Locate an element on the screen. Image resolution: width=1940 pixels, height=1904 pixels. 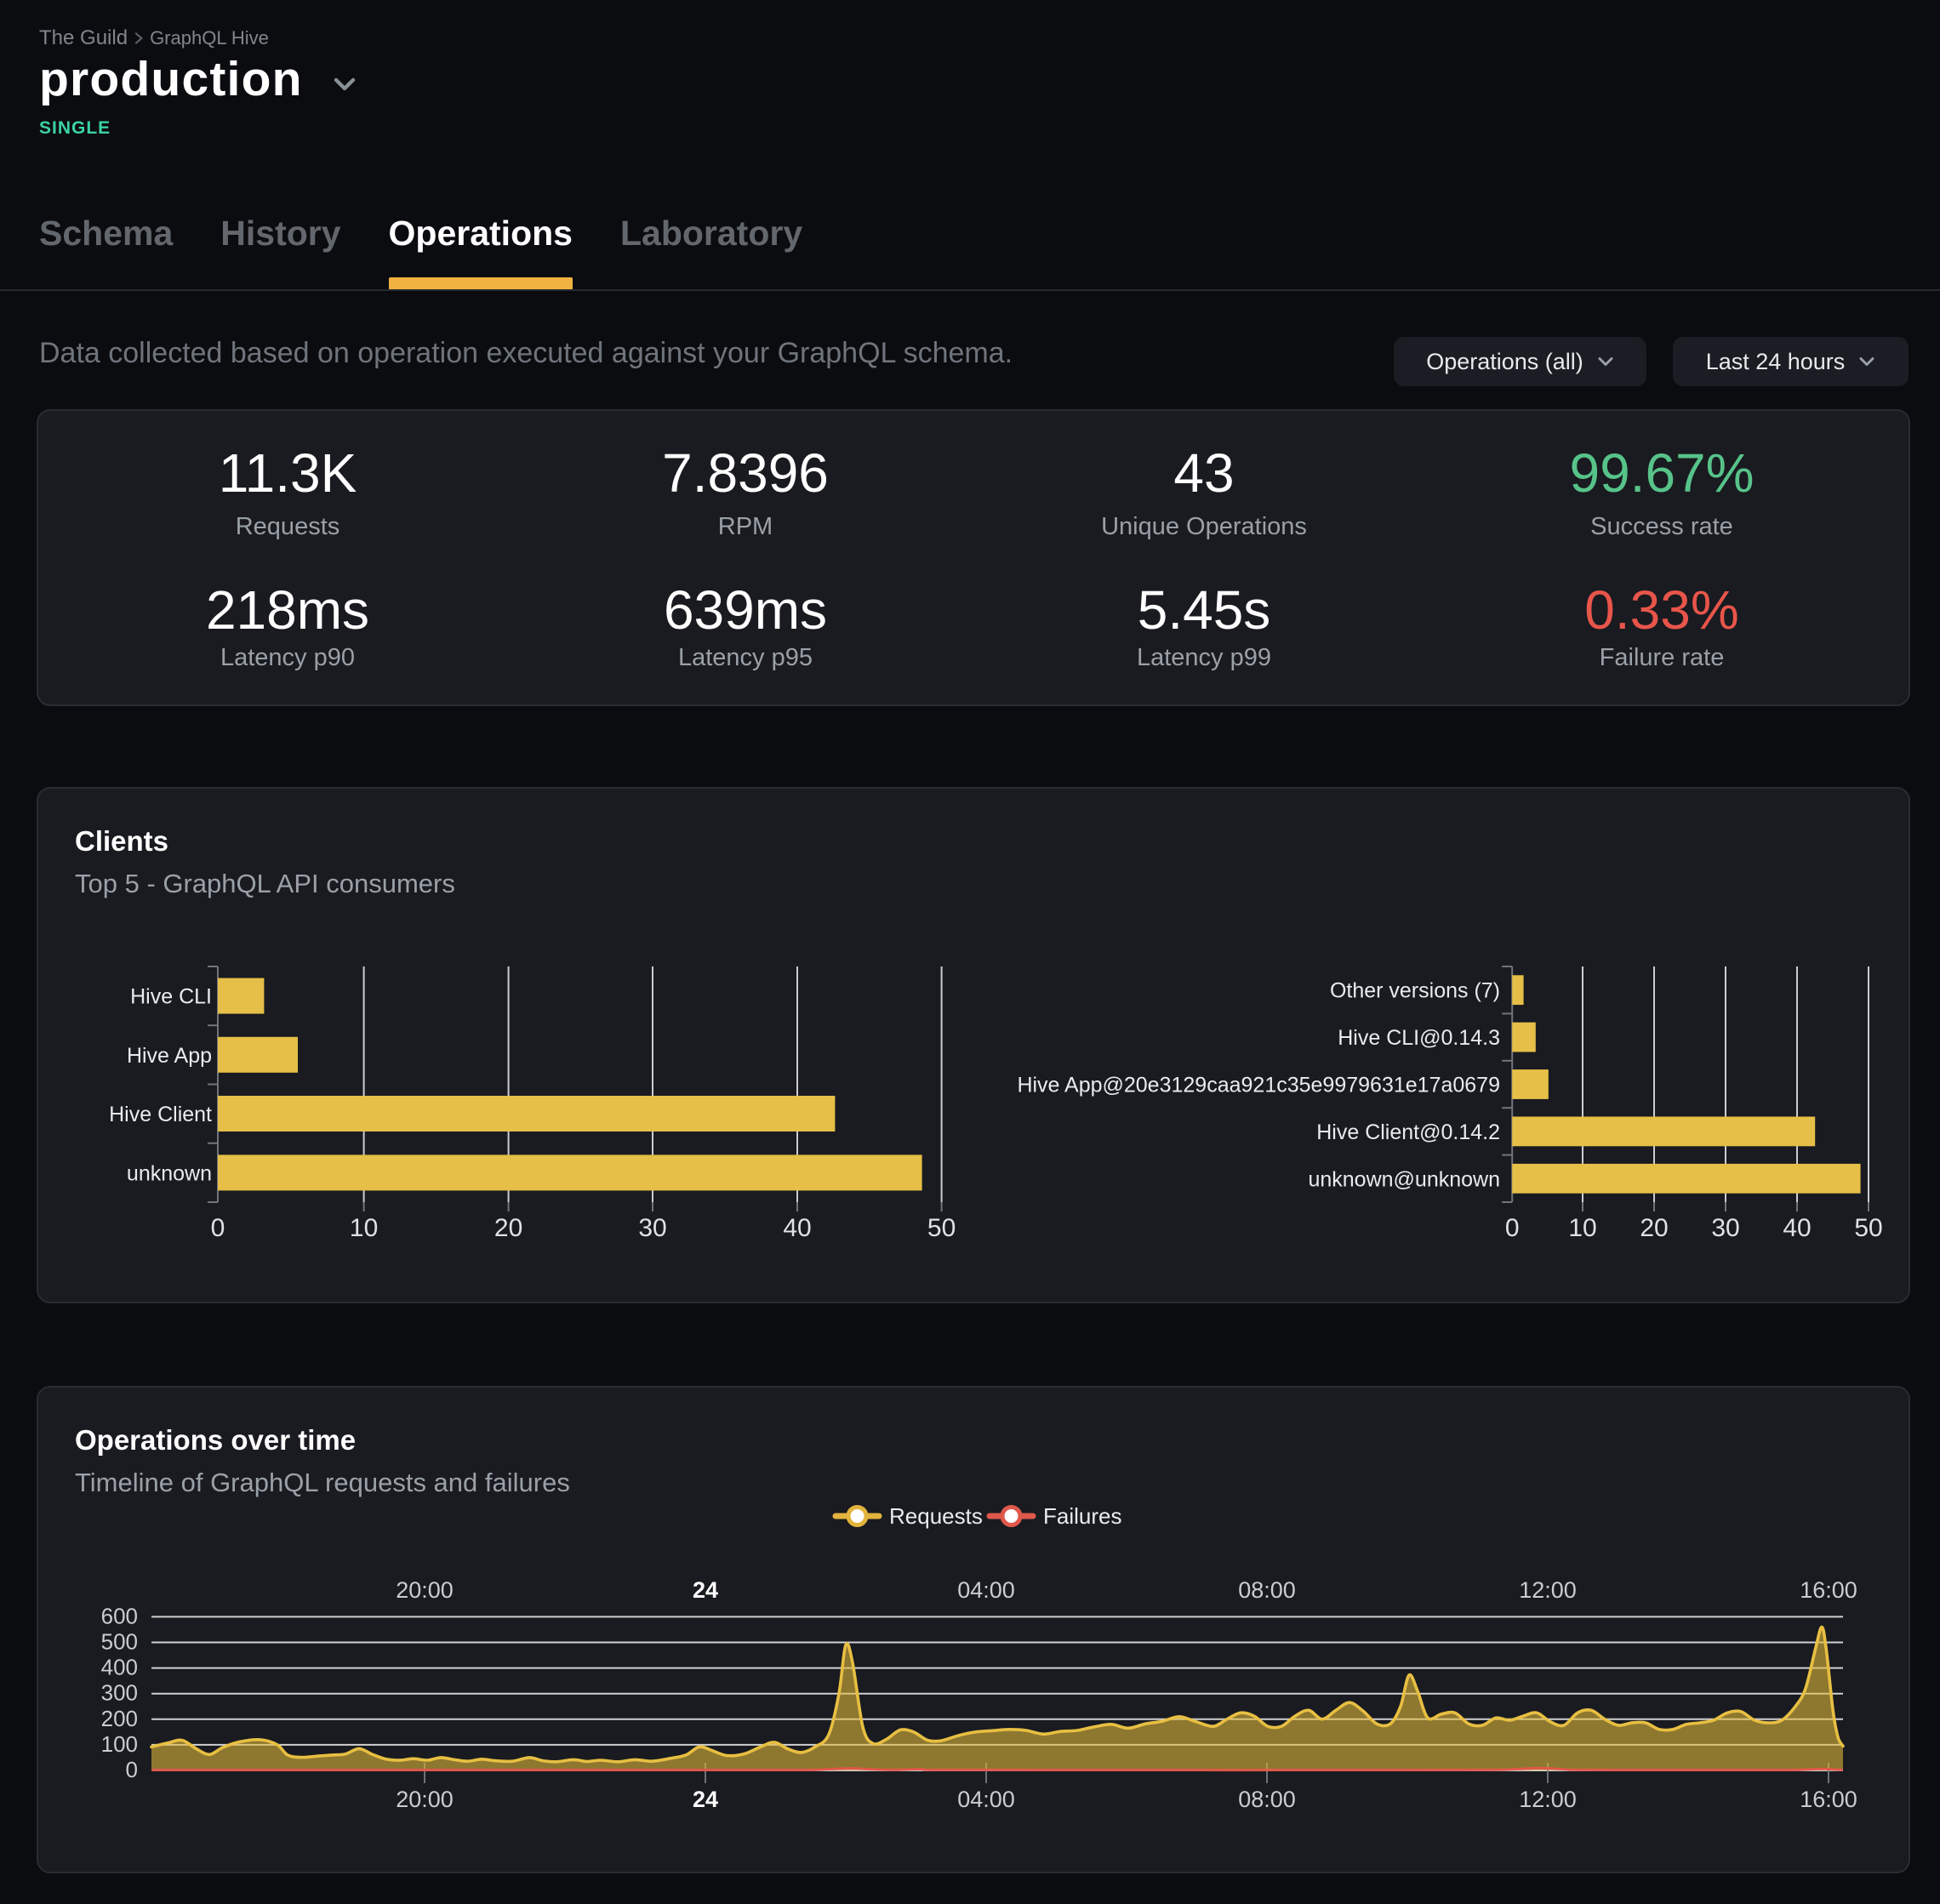
svg-text: unknown is located at coordinates (169, 1173).